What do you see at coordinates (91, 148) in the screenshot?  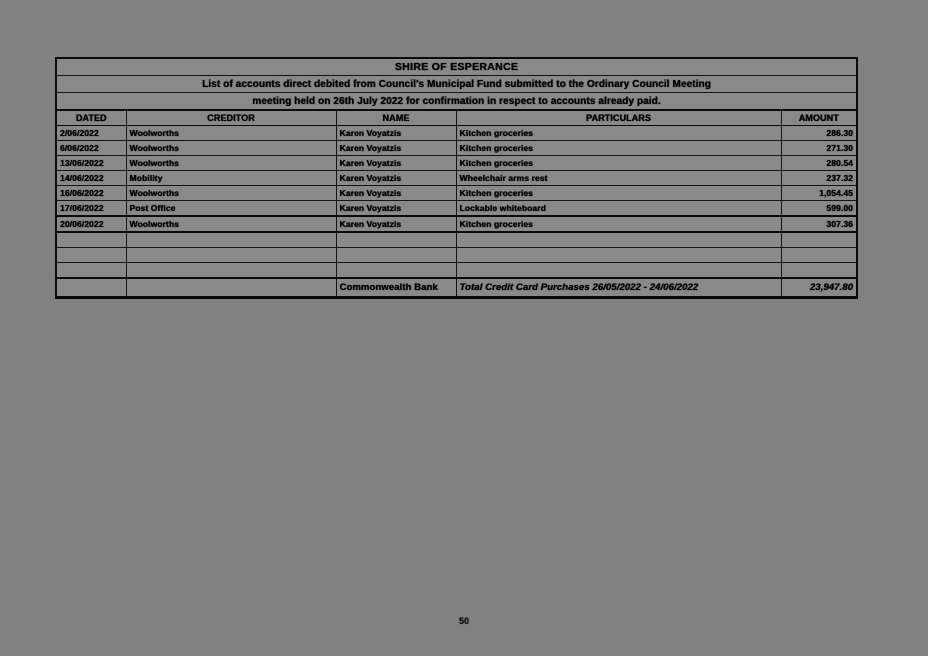 I see `cell-dated: 6/06/2022` at bounding box center [91, 148].